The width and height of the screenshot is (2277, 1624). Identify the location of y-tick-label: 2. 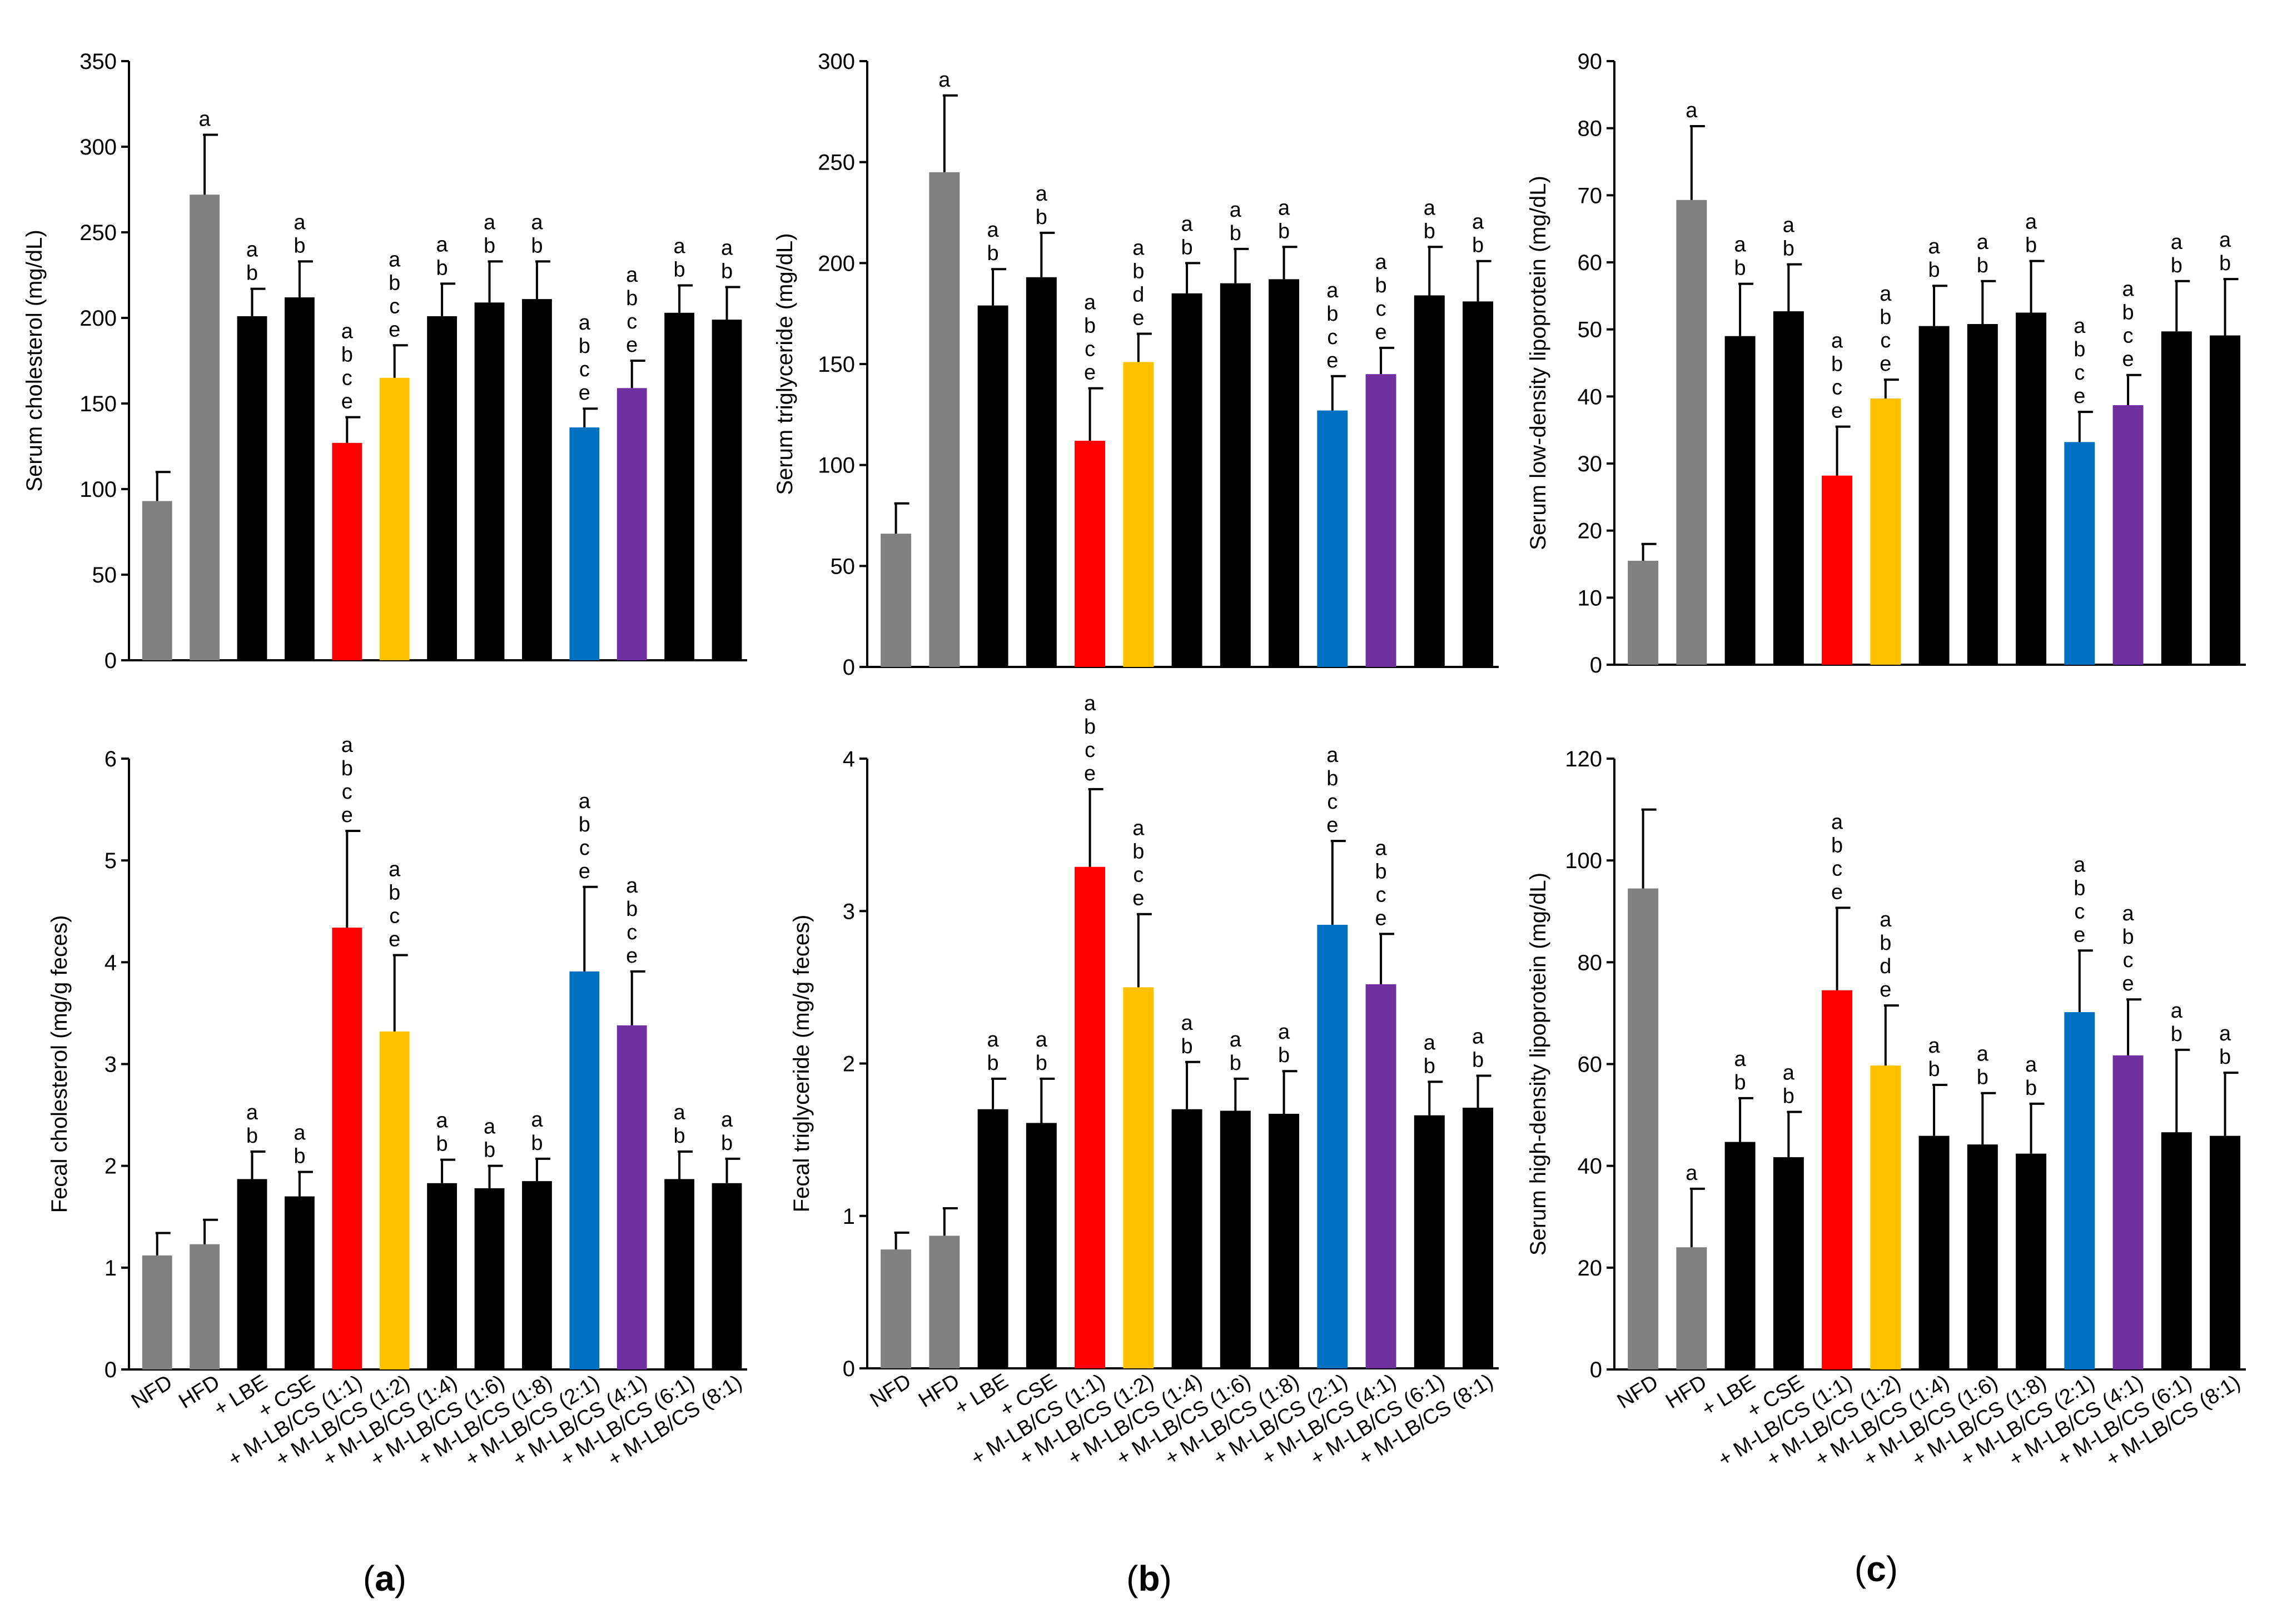
(849, 1064).